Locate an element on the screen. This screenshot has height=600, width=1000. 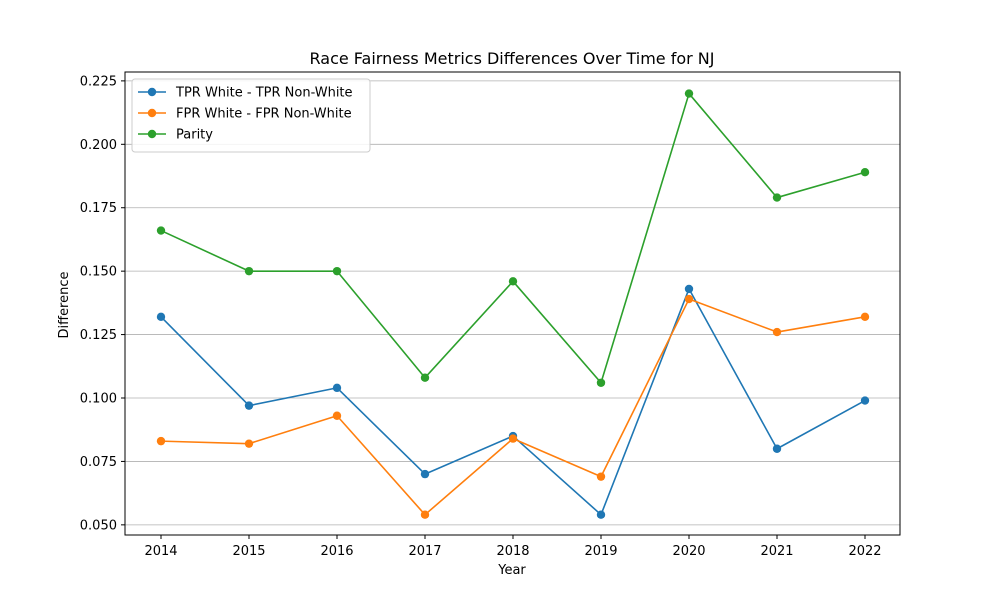
x-axis: 2014 2015 2016 2017 2018 2019 2020 2021 2022 is located at coordinates (513, 547).